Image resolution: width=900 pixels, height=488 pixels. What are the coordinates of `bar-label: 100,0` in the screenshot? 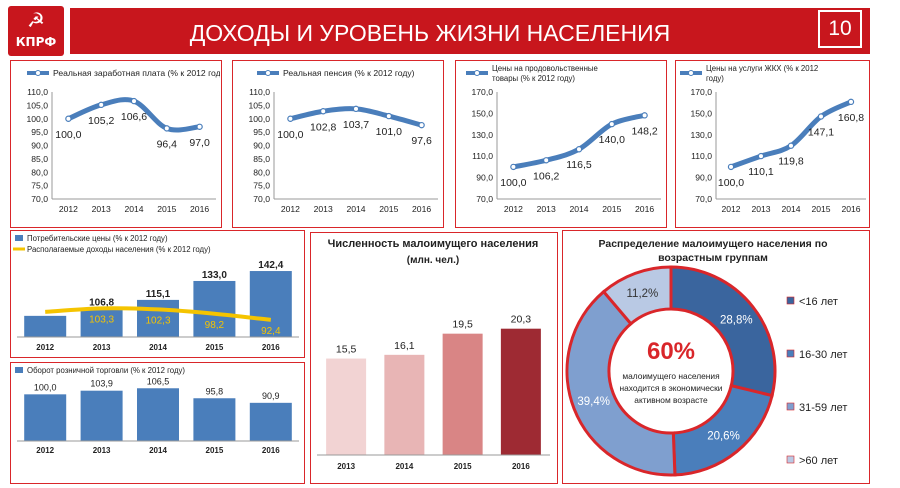 It's located at (45, 387).